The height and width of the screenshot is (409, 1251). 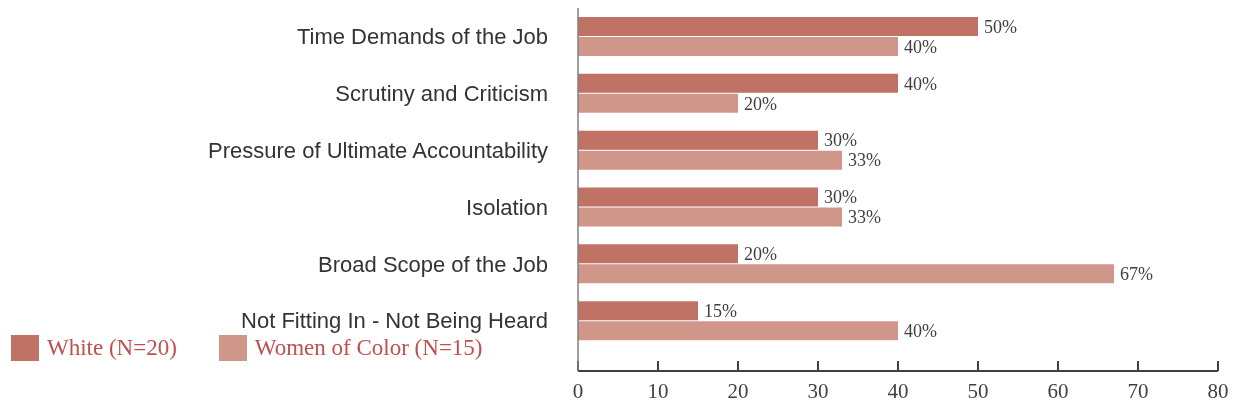 I want to click on x-tick-label: 20, so click(x=738, y=390).